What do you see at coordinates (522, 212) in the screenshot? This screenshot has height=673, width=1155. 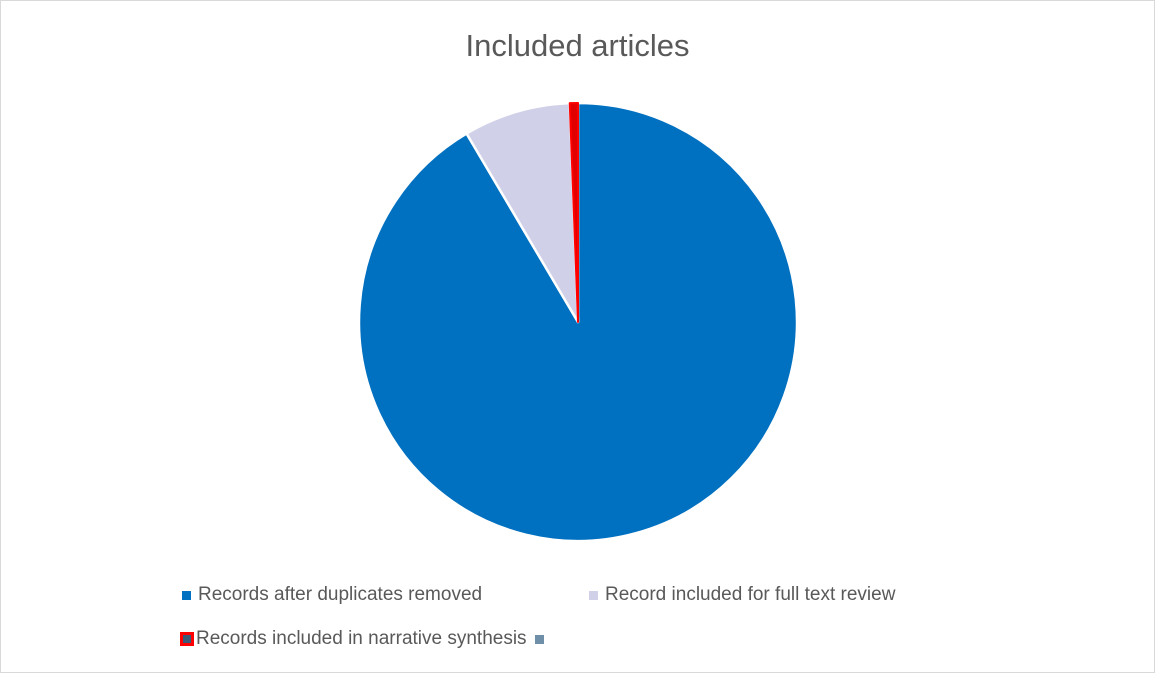 I see `pie-slice-full-text-review` at bounding box center [522, 212].